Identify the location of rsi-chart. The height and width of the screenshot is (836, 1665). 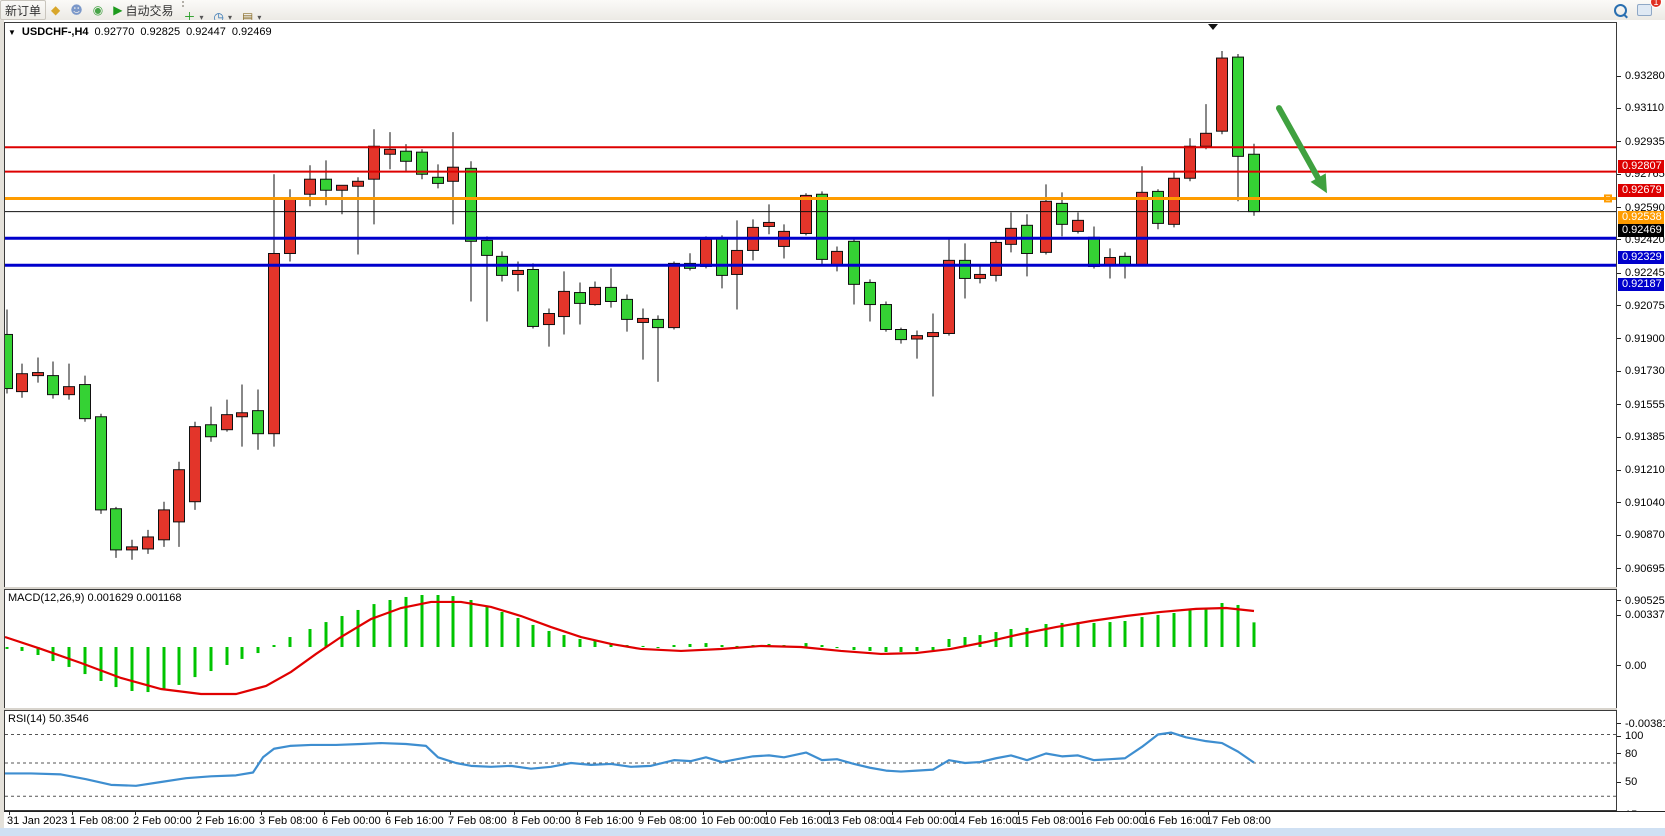
(810, 760).